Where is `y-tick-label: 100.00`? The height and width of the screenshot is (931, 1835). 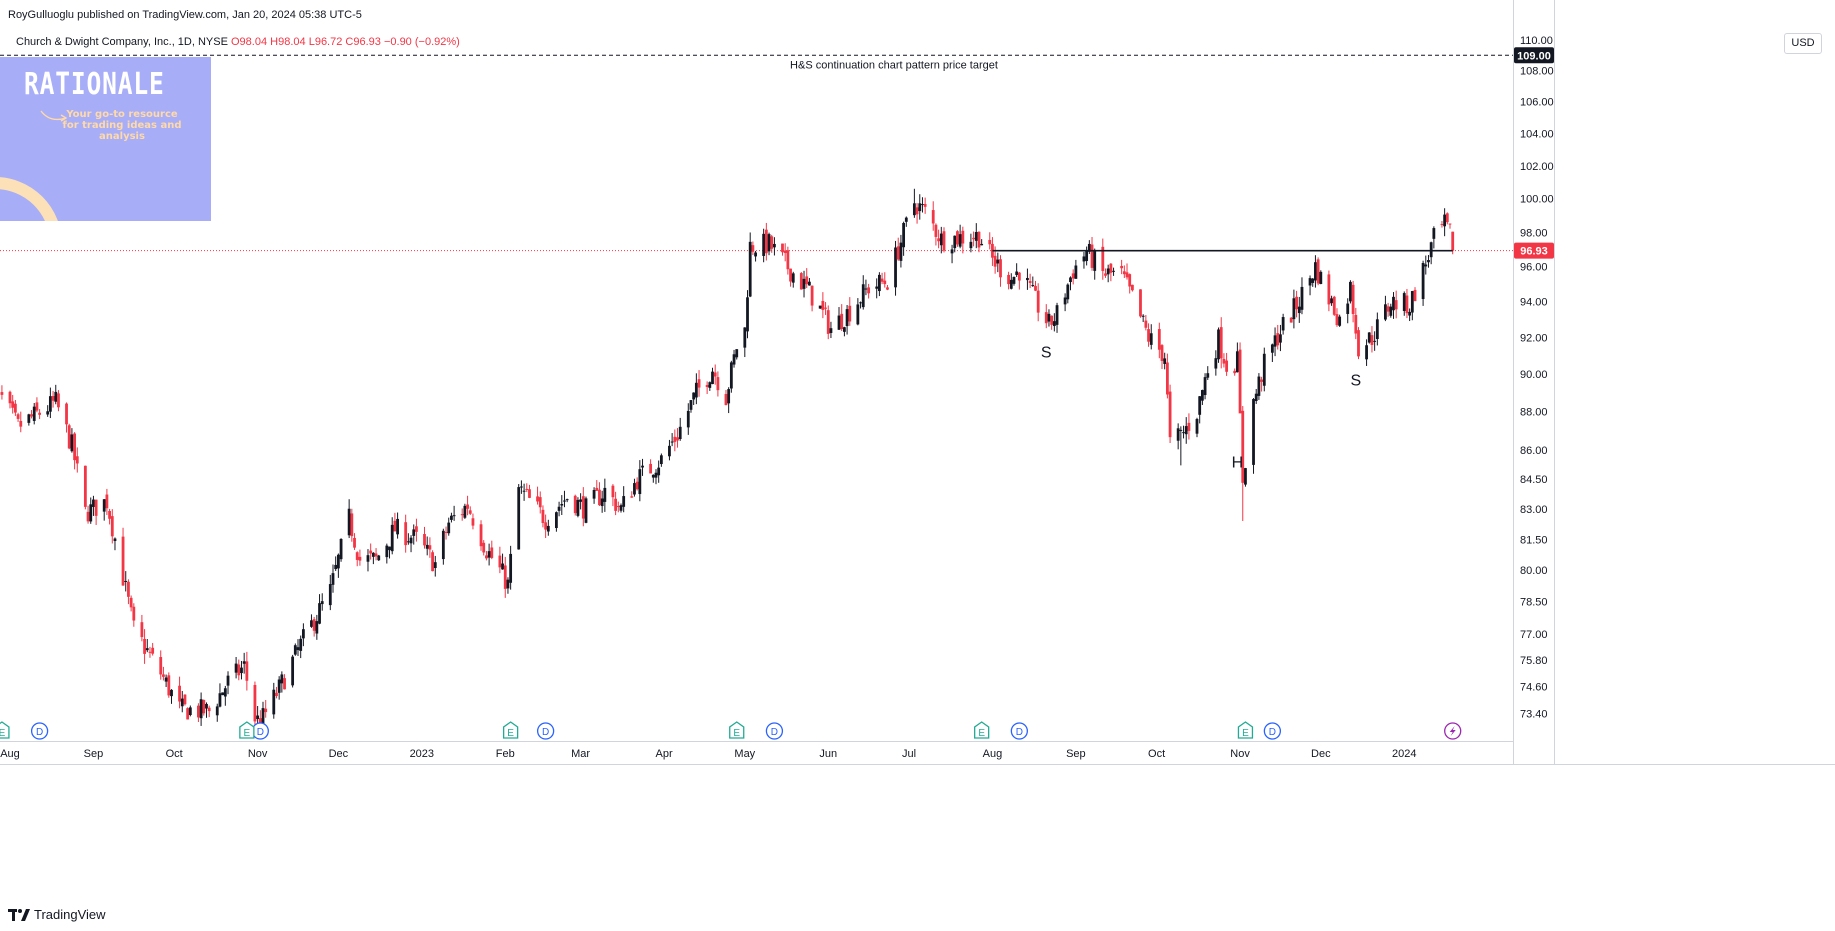 y-tick-label: 100.00 is located at coordinates (1537, 200).